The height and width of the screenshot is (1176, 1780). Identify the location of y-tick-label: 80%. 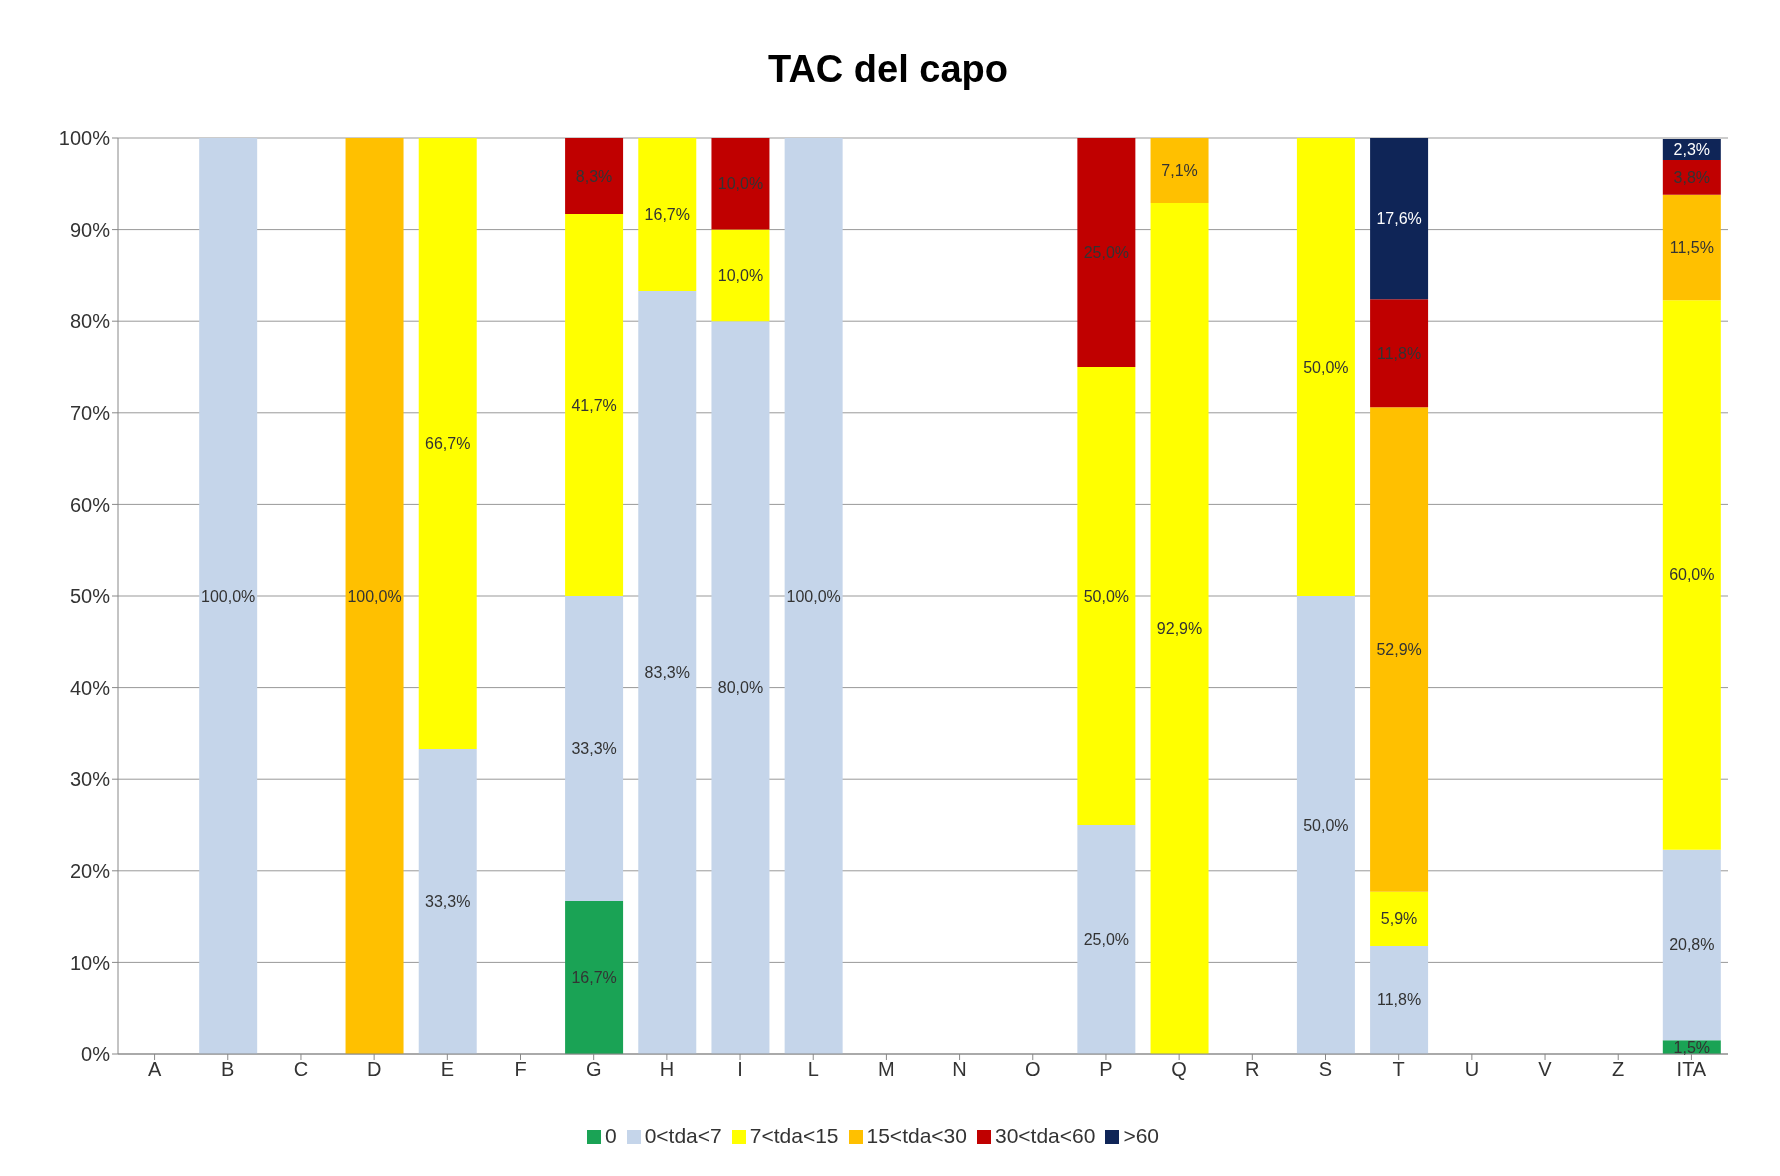
(90, 321).